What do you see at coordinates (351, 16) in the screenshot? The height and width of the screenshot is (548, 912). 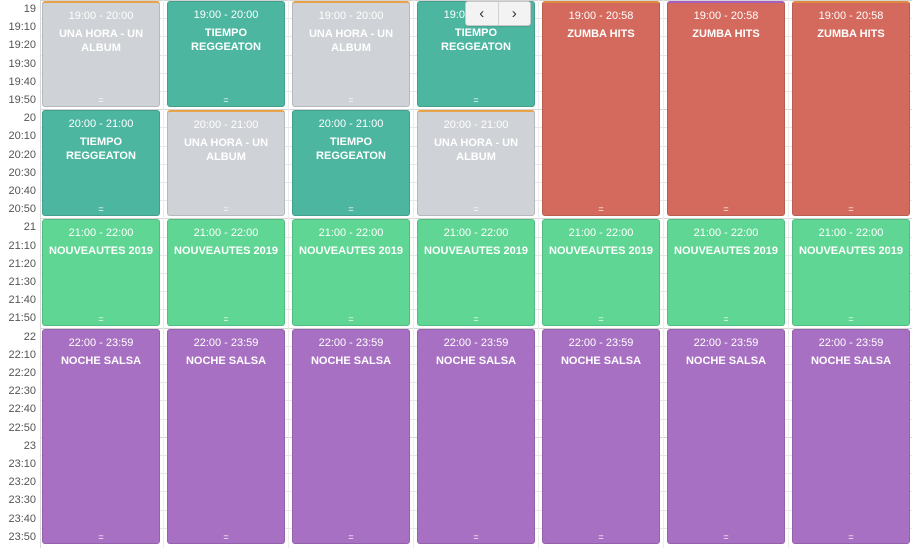 I see `event-time: 19:00 - 20:00` at bounding box center [351, 16].